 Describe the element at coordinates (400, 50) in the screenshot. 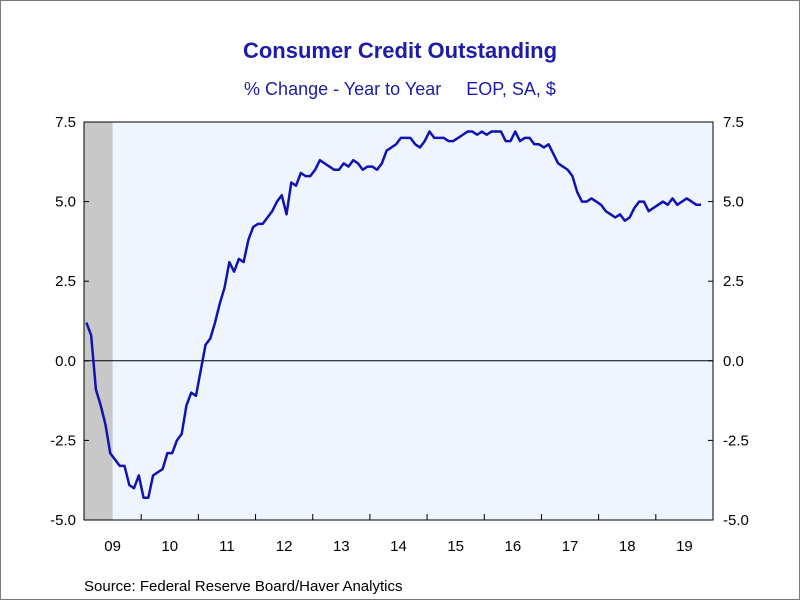

I see `chart-title: Consumer Credit Outstanding` at that location.